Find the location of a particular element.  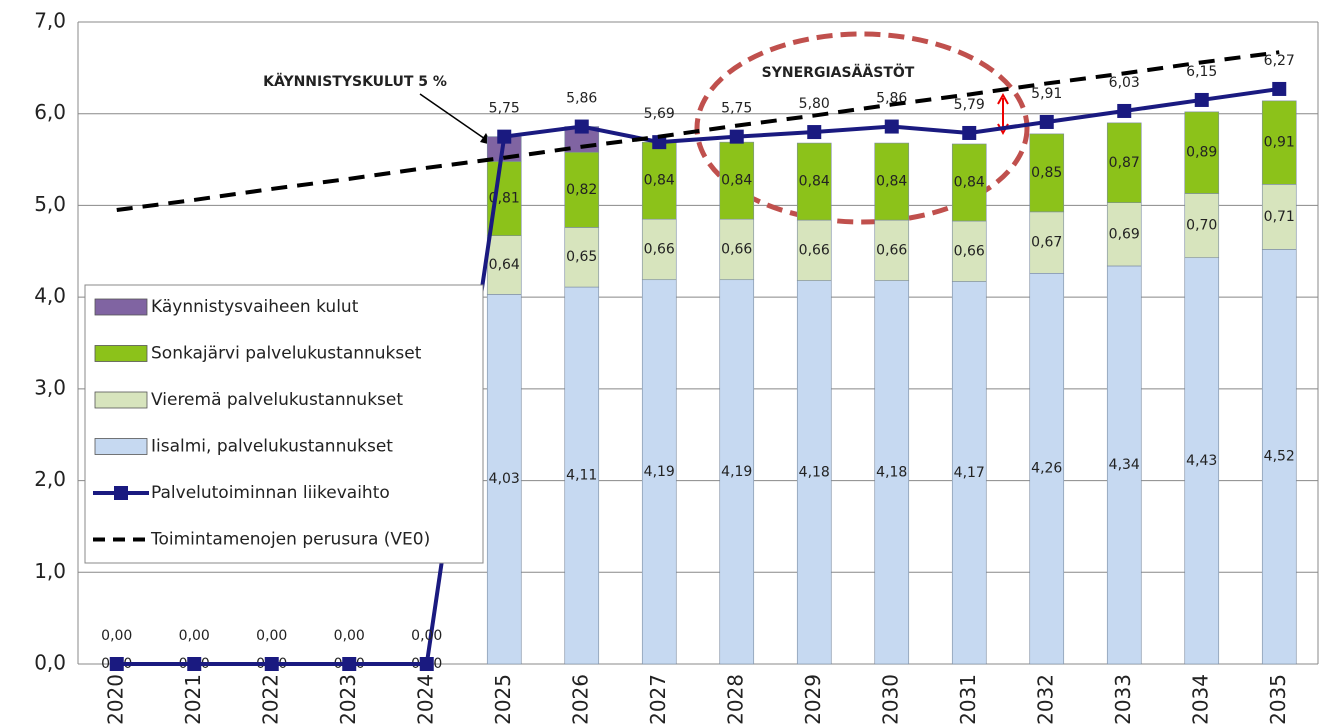

data-label: 4,17 is located at coordinates (969, 473).